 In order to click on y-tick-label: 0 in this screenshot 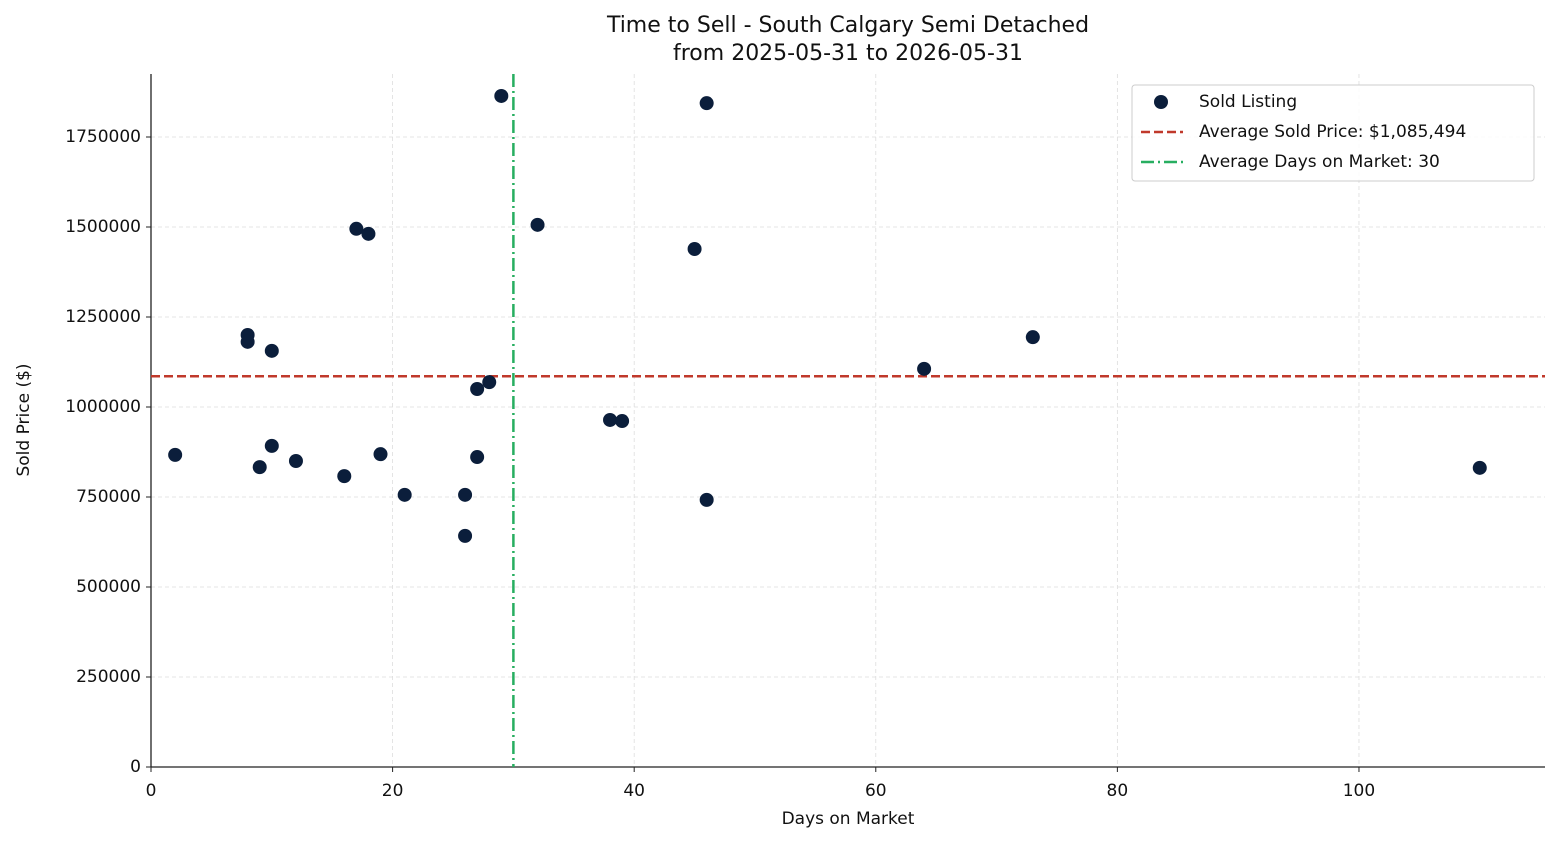, I will do `click(135, 767)`.